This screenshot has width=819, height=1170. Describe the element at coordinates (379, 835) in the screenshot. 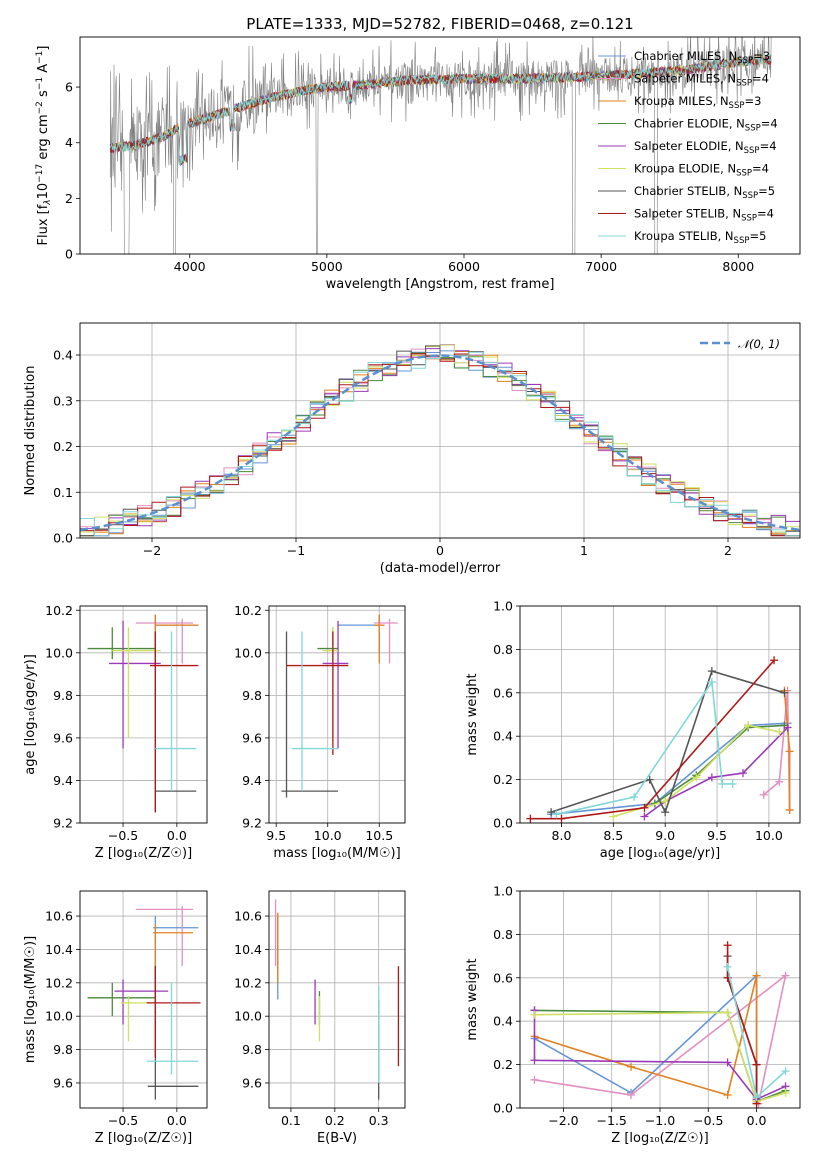

I see `age-vs-mass-xtick-label: 10.5` at that location.